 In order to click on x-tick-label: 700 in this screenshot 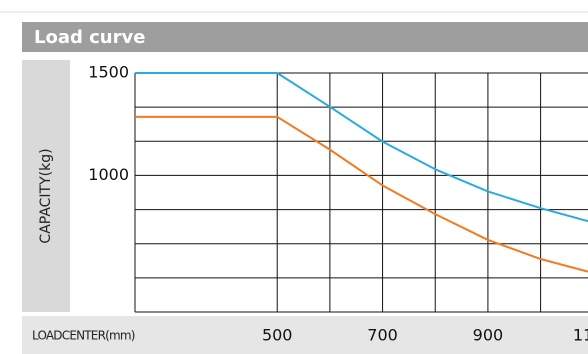, I will do `click(382, 335)`.